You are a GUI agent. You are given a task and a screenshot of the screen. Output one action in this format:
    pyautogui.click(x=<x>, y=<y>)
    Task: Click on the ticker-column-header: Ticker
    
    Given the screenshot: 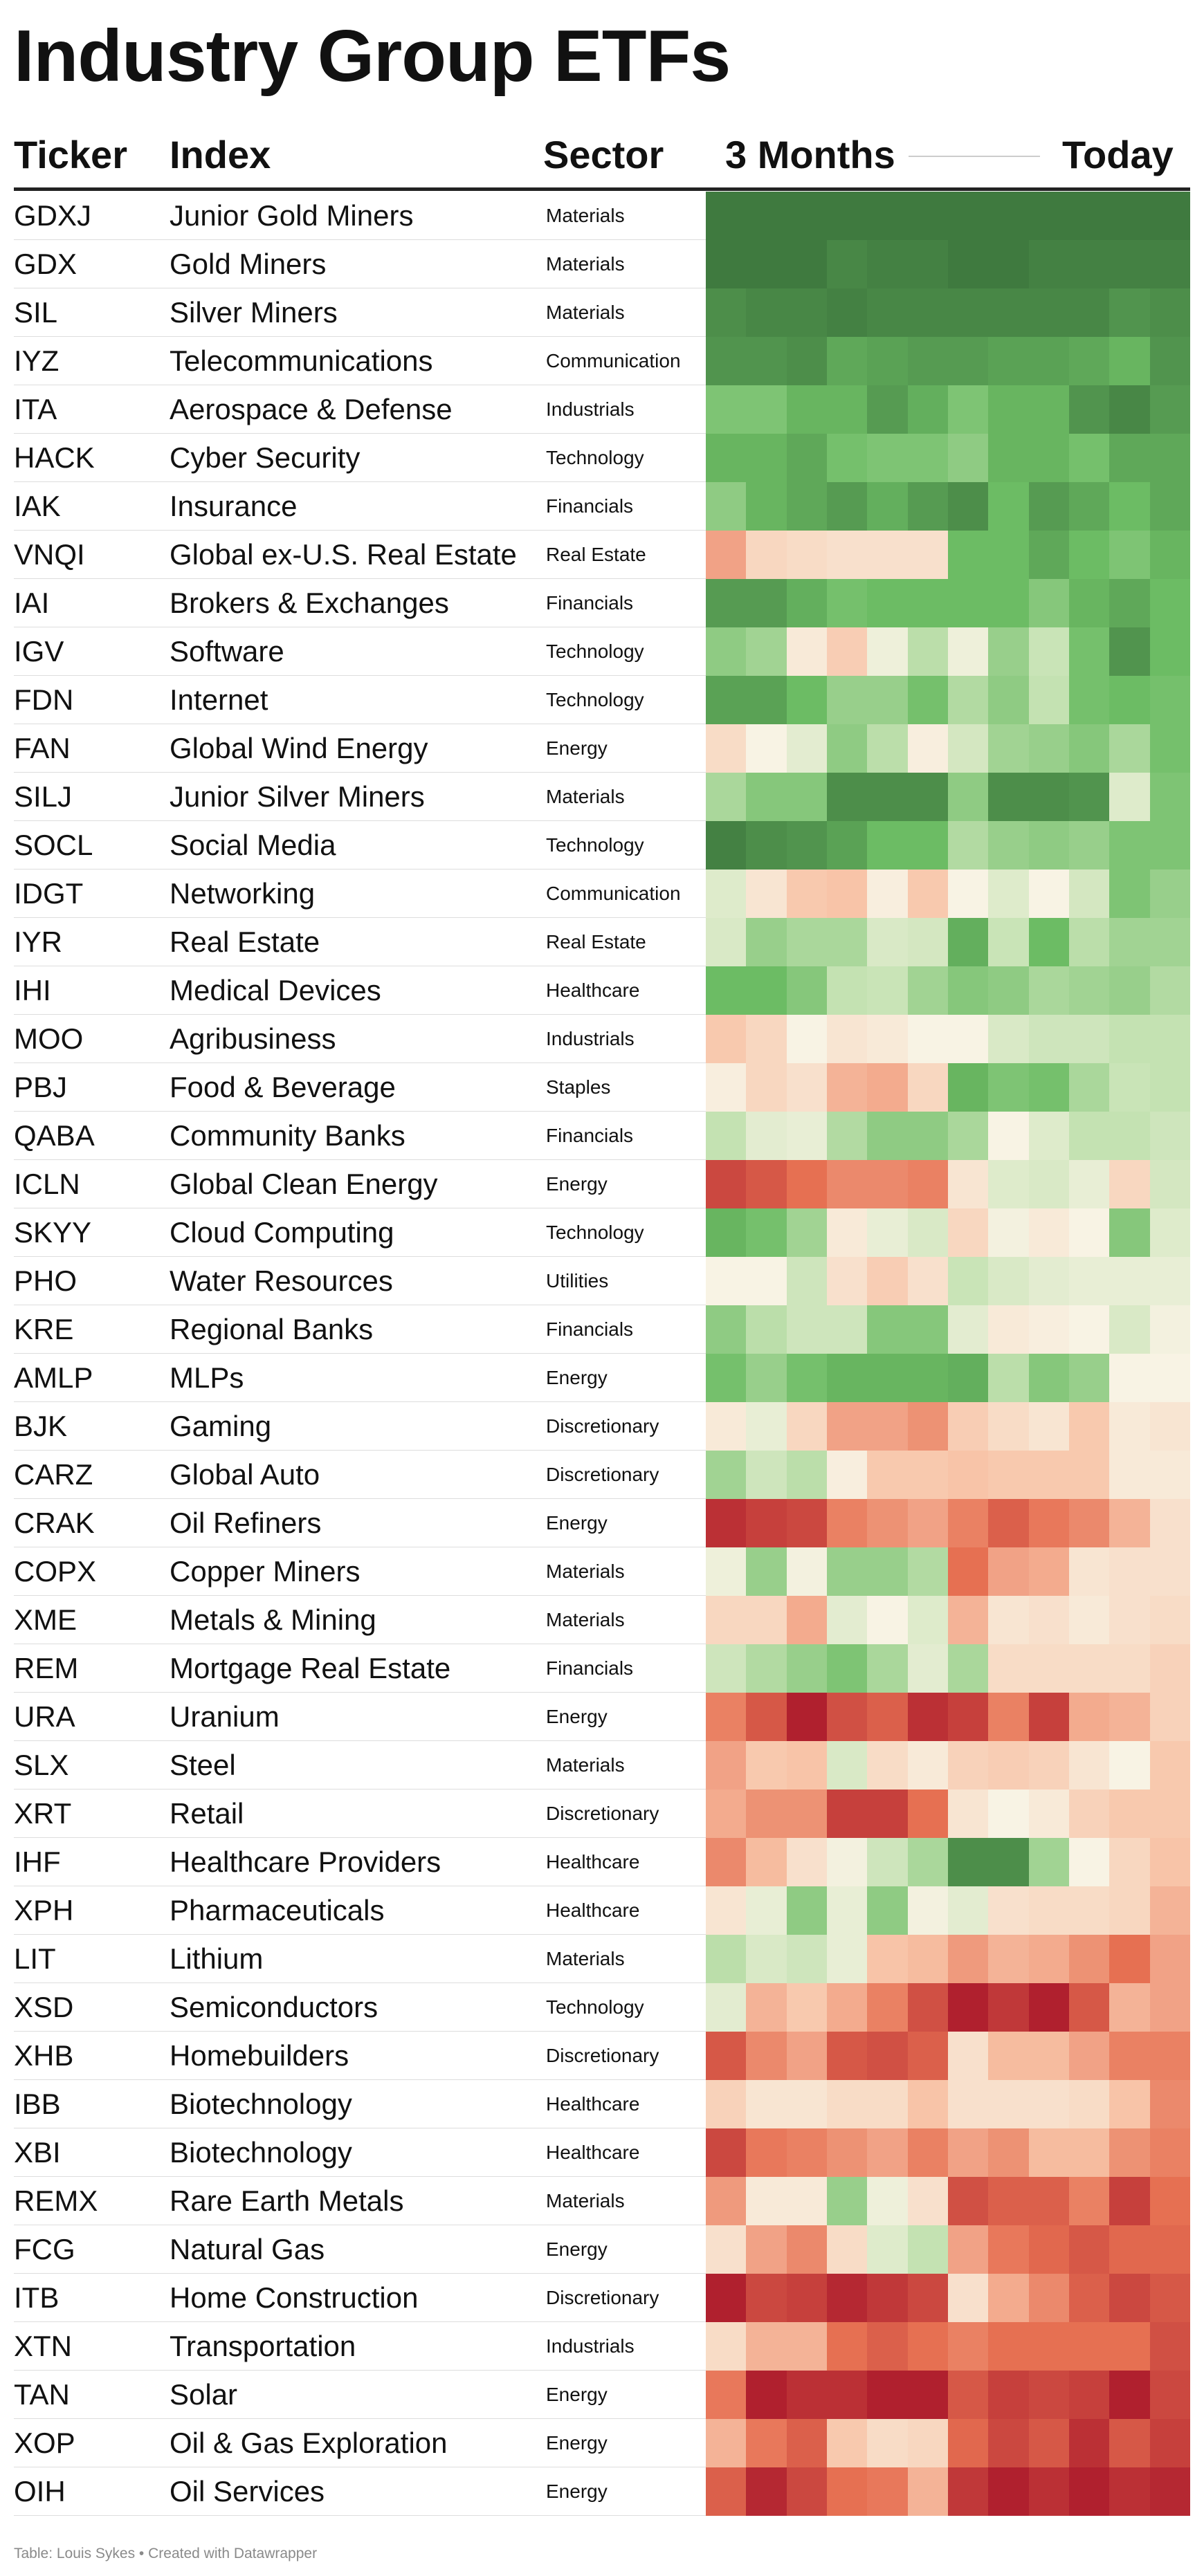 What is the action you would take?
    pyautogui.click(x=70, y=154)
    